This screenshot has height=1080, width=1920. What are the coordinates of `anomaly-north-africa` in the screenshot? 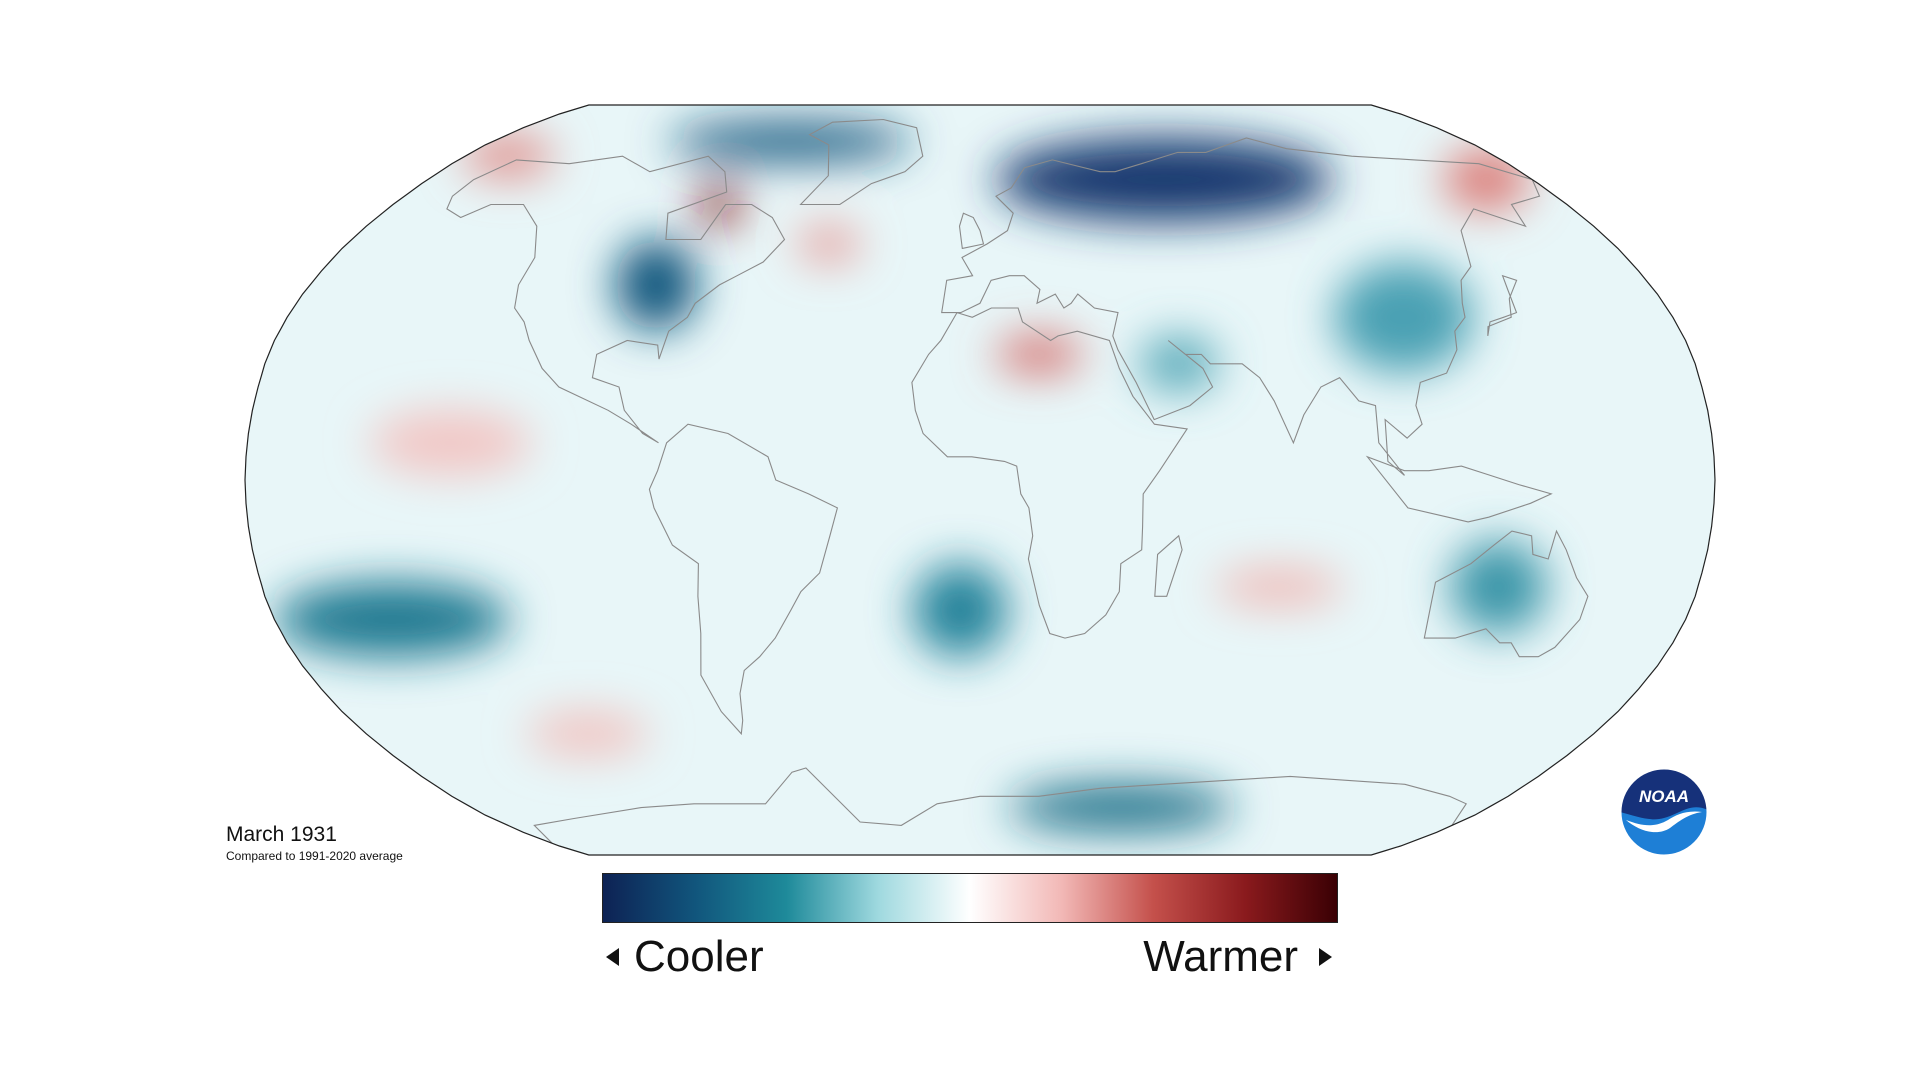 It's located at (1039, 354).